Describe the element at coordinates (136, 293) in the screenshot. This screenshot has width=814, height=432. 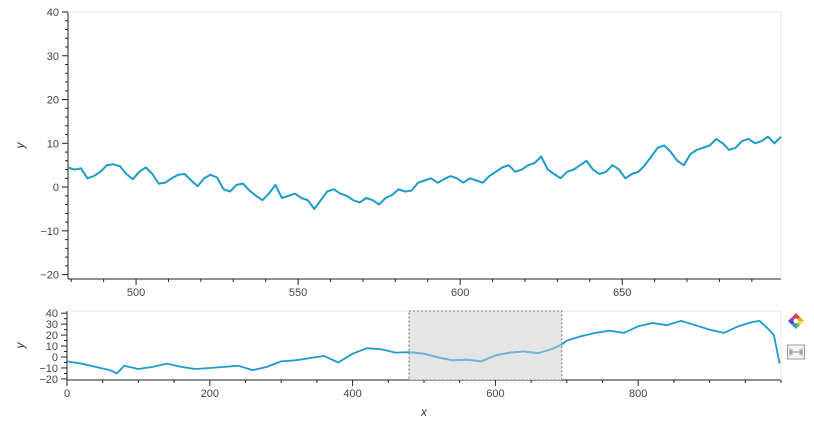
I see `x-tick-label: 500` at that location.